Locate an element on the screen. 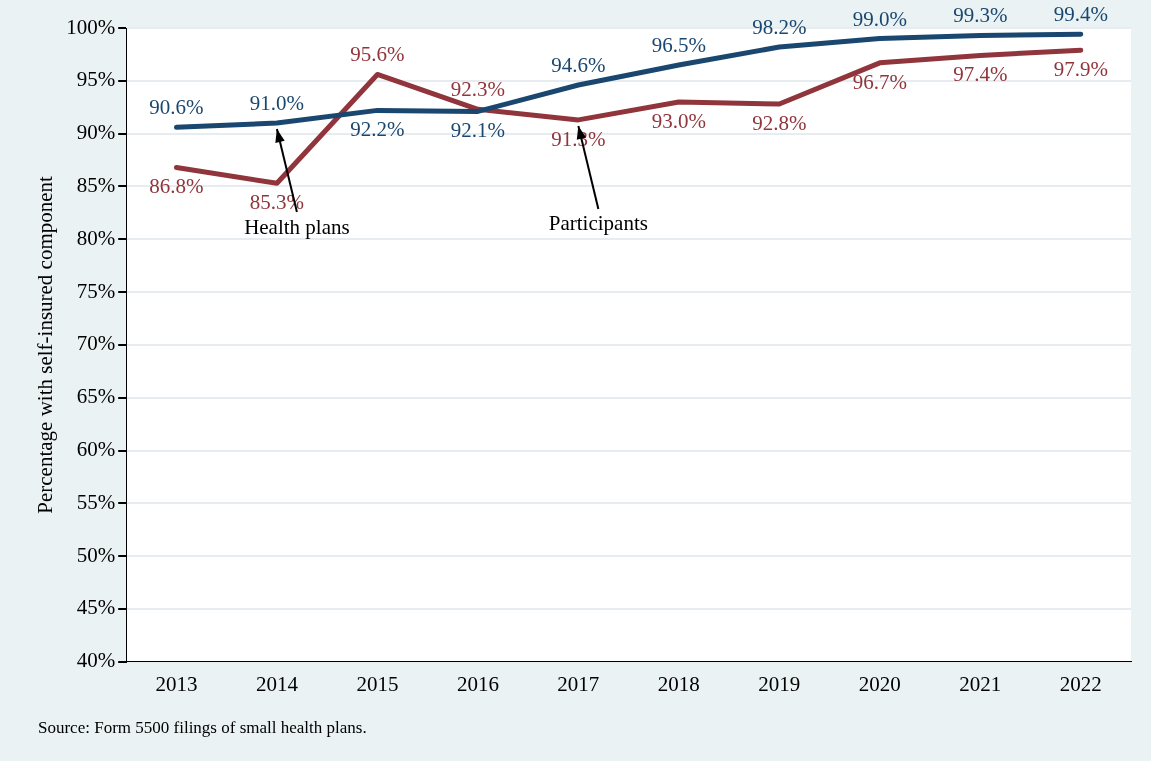 The width and height of the screenshot is (1151, 761). y-tick-label: 65% is located at coordinates (96, 396).